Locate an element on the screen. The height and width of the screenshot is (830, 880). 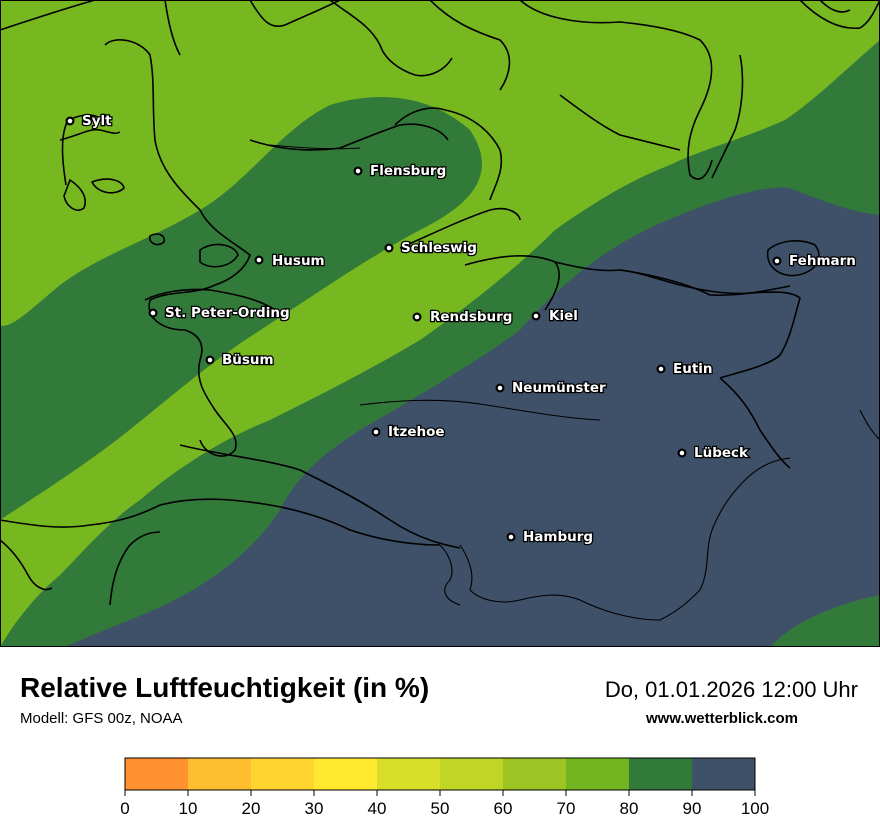
map-title: Relative Luftfeuchtigkeit (in %) is located at coordinates (225, 687).